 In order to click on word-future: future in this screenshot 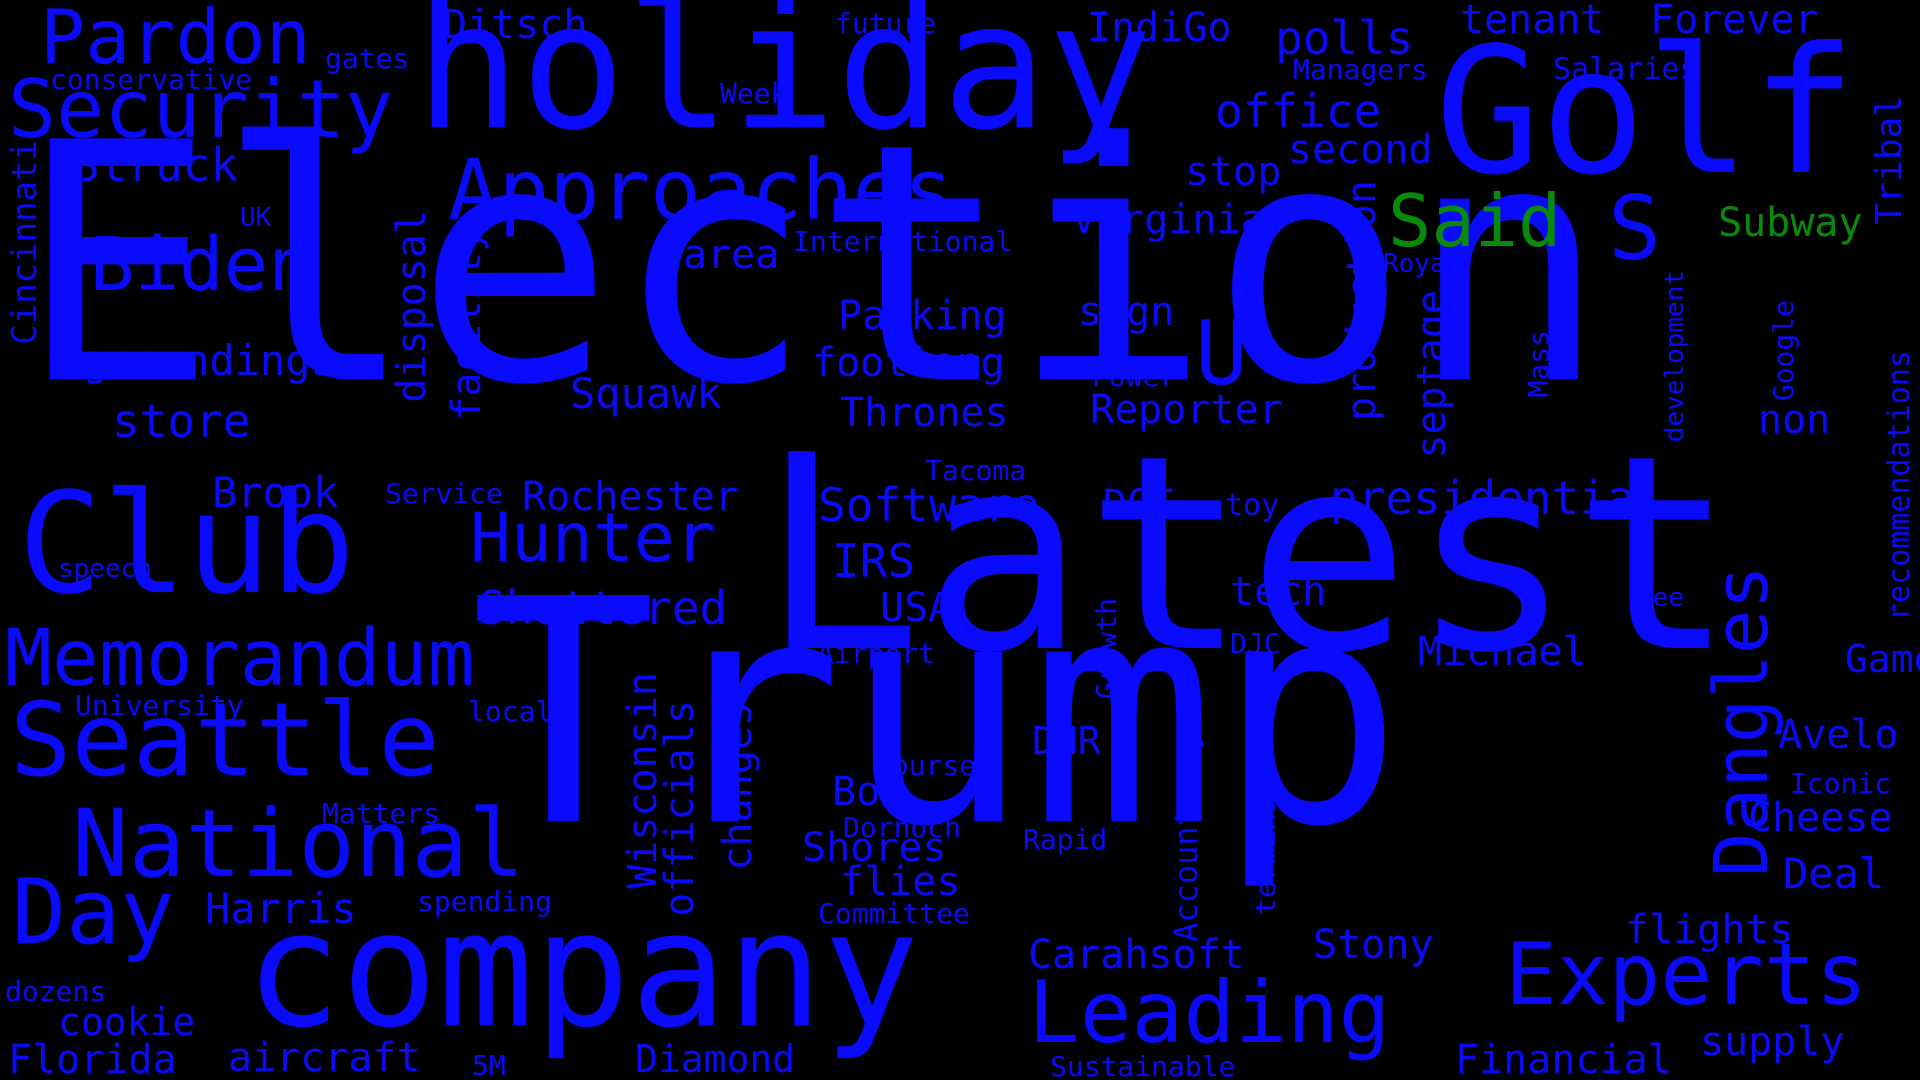, I will do `click(886, 23)`.